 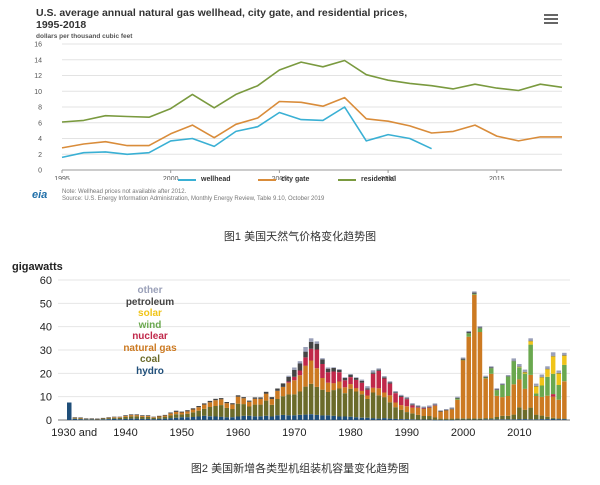 I want to click on legend-label-coal: coal, so click(x=149, y=359).